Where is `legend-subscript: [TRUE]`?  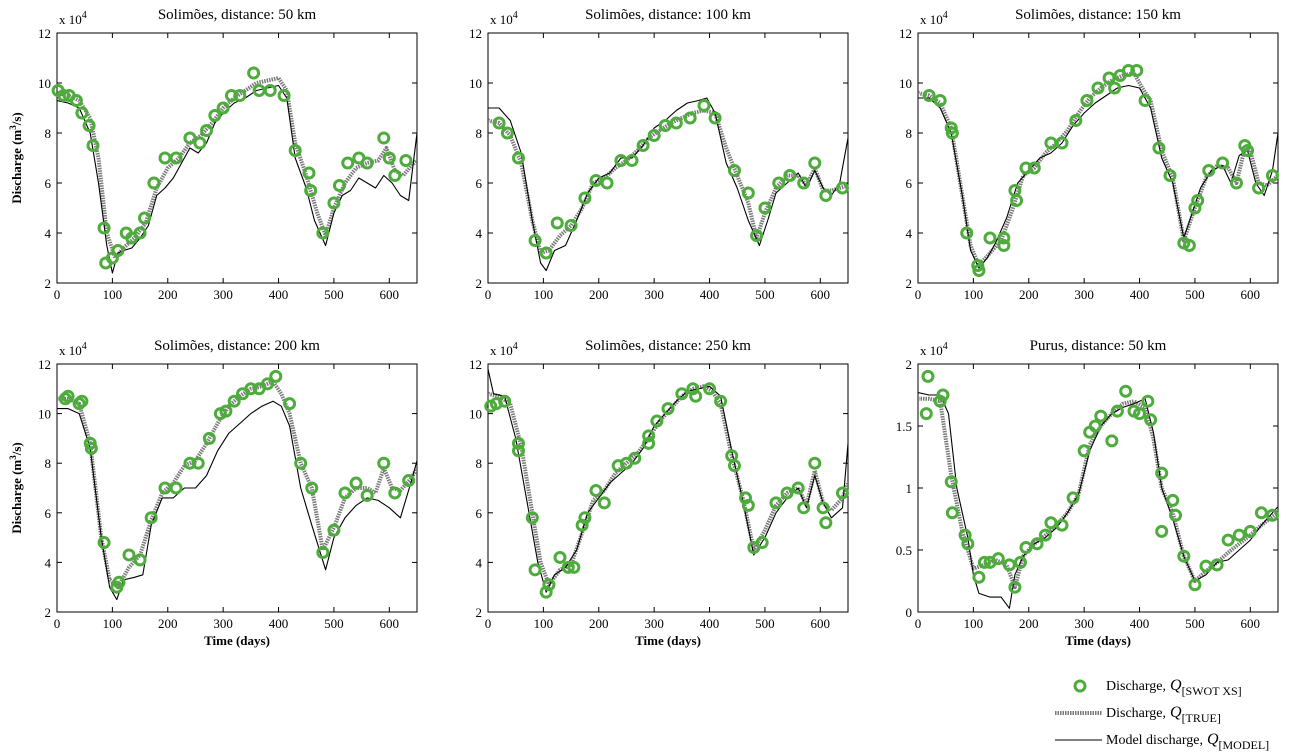 legend-subscript: [TRUE] is located at coordinates (1201, 718).